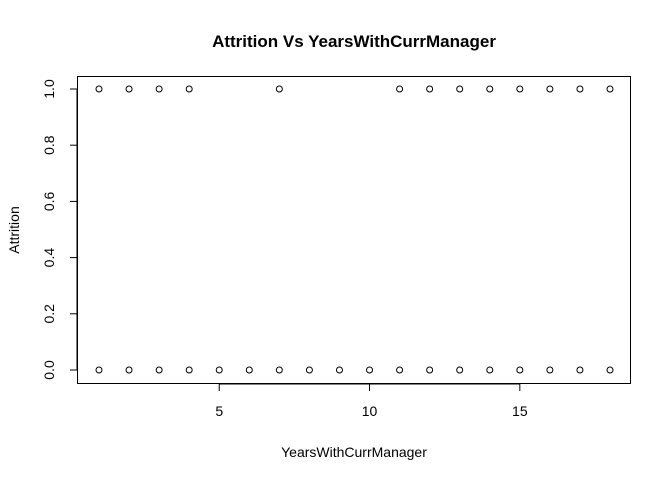 This screenshot has height=480, width=672. What do you see at coordinates (370, 411) in the screenshot?
I see `x-tick-label: 10` at bounding box center [370, 411].